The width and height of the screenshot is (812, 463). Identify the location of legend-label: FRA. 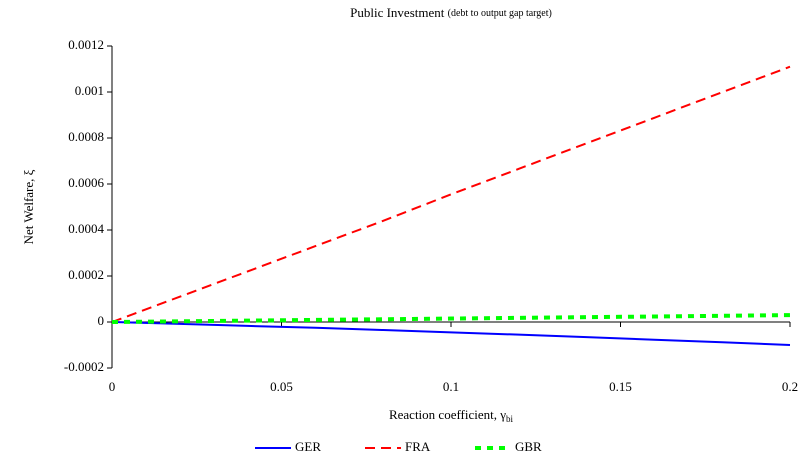
(418, 446).